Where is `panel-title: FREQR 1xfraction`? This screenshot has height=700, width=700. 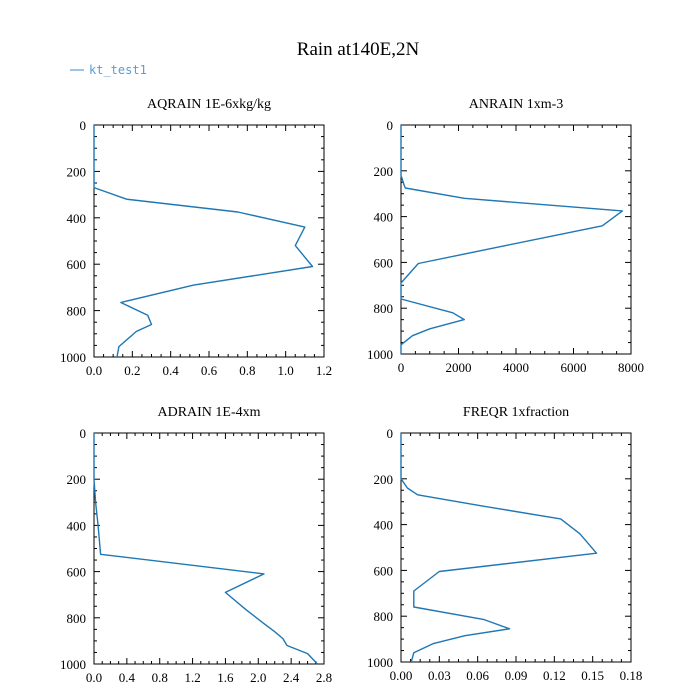 panel-title: FREQR 1xfraction is located at coordinates (516, 412).